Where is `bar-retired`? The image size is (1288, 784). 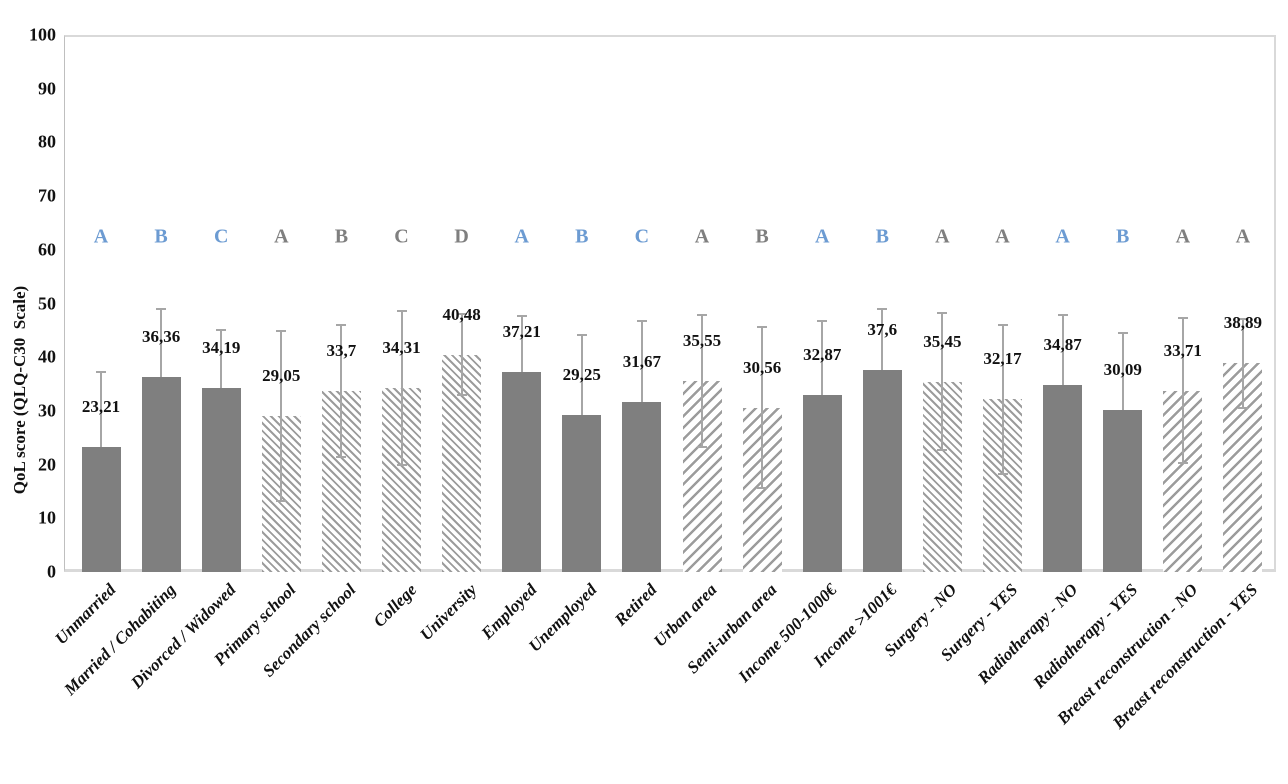
bar-retired is located at coordinates (642, 486).